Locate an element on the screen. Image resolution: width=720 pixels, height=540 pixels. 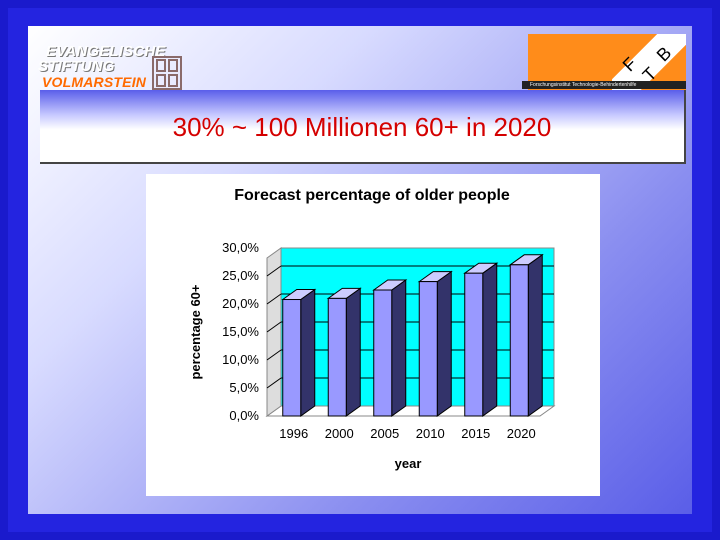
y-tick-label: 25,0% is located at coordinates (240, 275).